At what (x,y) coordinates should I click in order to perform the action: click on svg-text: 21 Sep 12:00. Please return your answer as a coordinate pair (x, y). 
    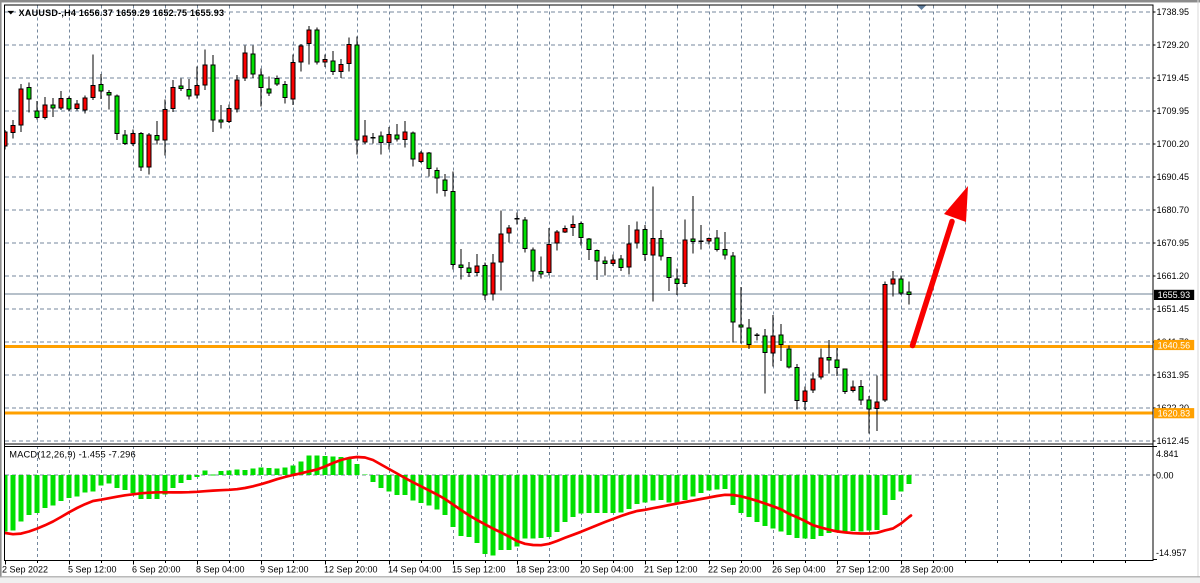
    Looking at the image, I should click on (671, 569).